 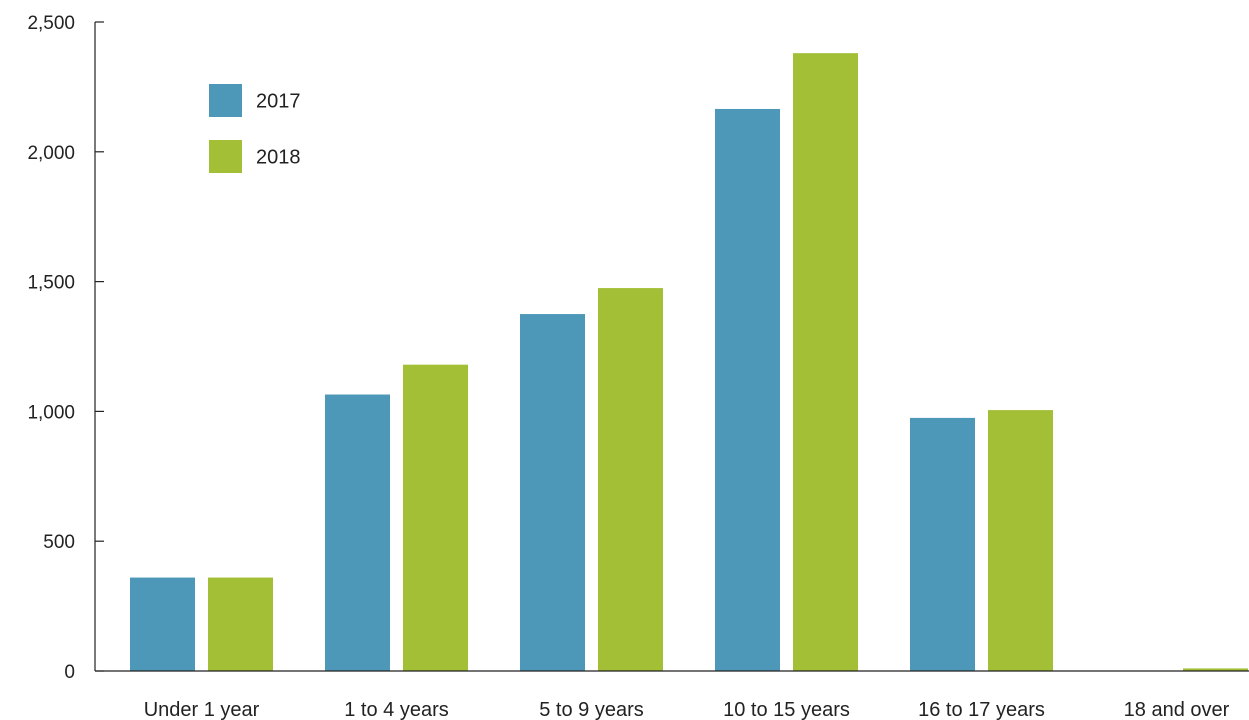 I want to click on x-category-label: 10 to 15 years, so click(x=786, y=709).